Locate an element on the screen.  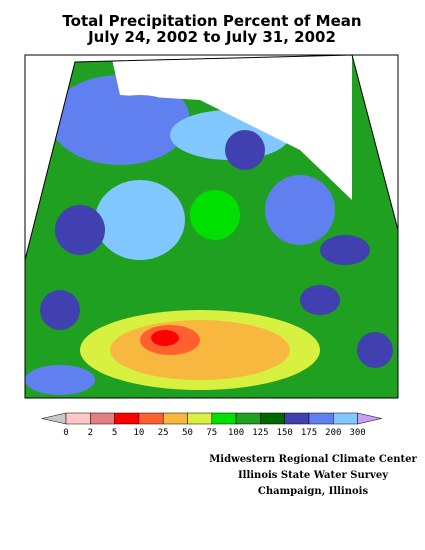
legend-label: 25 is located at coordinates (163, 433).